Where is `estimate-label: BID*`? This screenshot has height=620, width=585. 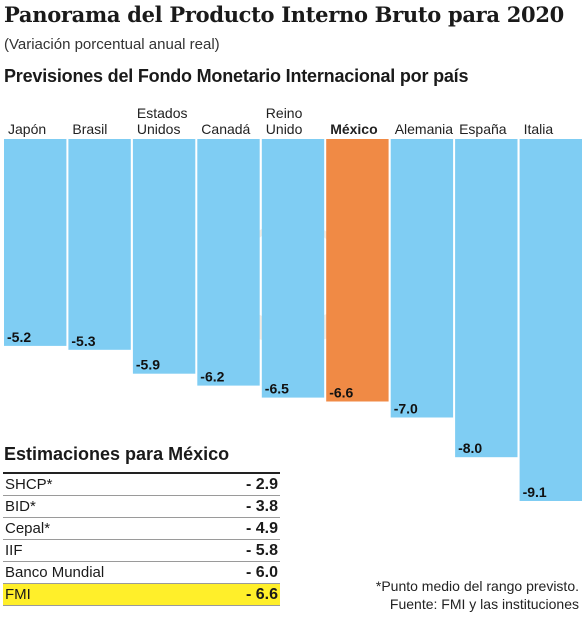
estimate-label: BID* is located at coordinates (106, 506).